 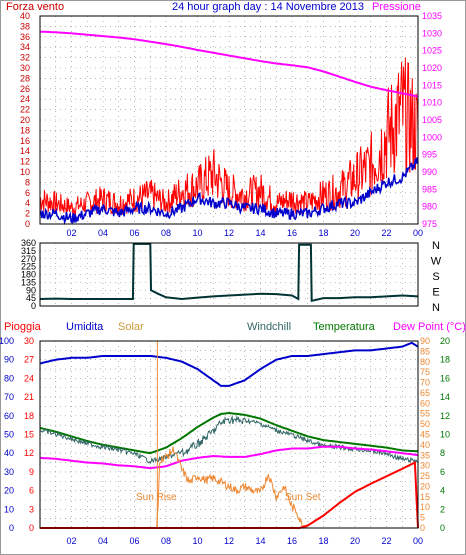 I want to click on solar-axis-tick-85: 85, so click(x=425, y=351).